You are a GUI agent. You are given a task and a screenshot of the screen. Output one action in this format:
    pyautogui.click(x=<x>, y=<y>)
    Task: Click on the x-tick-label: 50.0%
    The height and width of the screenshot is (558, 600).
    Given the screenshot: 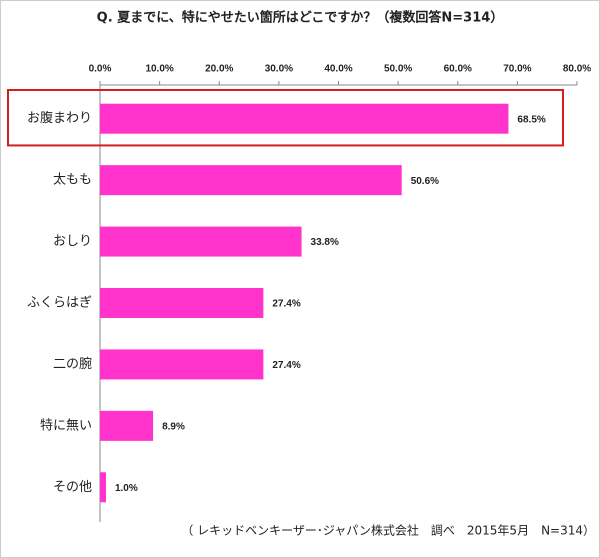 What is the action you would take?
    pyautogui.click(x=398, y=69)
    